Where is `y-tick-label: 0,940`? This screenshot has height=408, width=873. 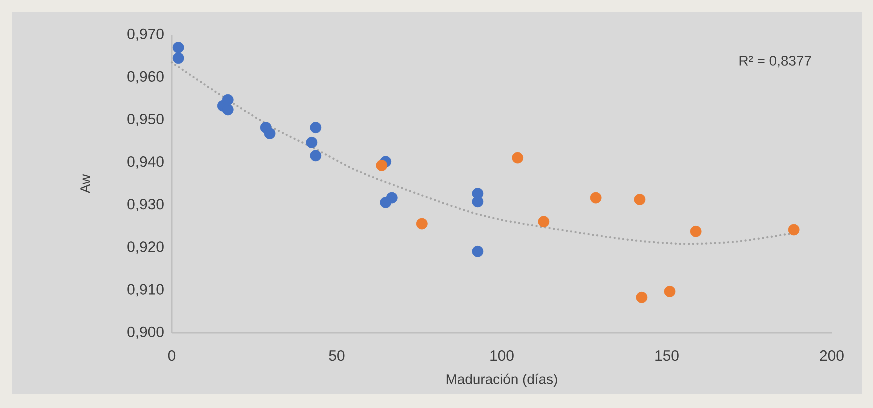
y-tick-label: 0,940 is located at coordinates (146, 162).